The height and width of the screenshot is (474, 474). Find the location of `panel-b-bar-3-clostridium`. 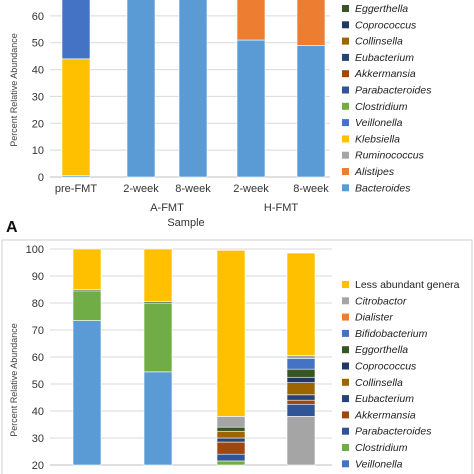

panel-b-bar-3-clostridium is located at coordinates (231, 463).